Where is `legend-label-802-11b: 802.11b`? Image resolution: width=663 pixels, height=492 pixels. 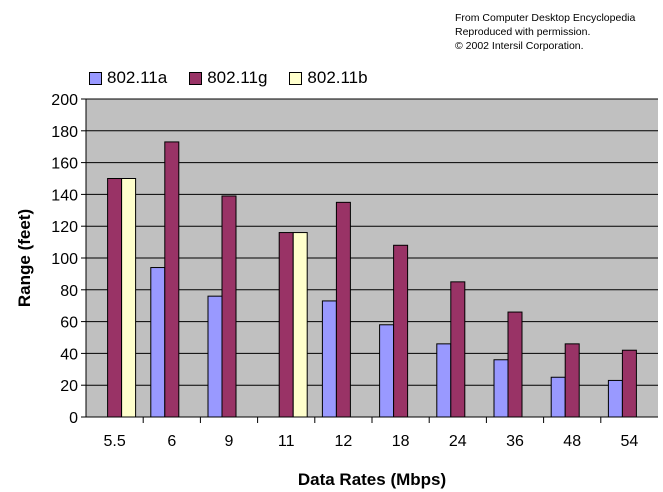
legend-label-802-11b: 802.11b is located at coordinates (337, 77).